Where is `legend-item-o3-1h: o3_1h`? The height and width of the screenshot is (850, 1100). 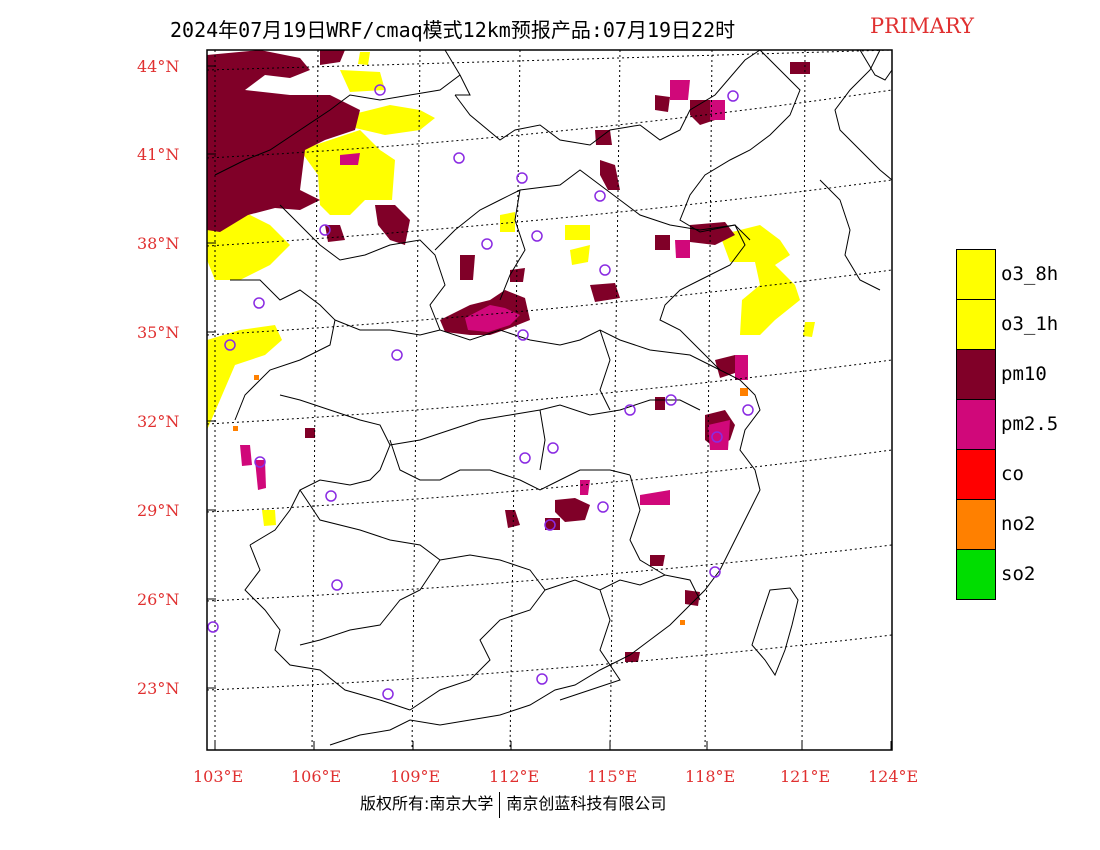 legend-item-o3-1h: o3_1h is located at coordinates (1026, 324).